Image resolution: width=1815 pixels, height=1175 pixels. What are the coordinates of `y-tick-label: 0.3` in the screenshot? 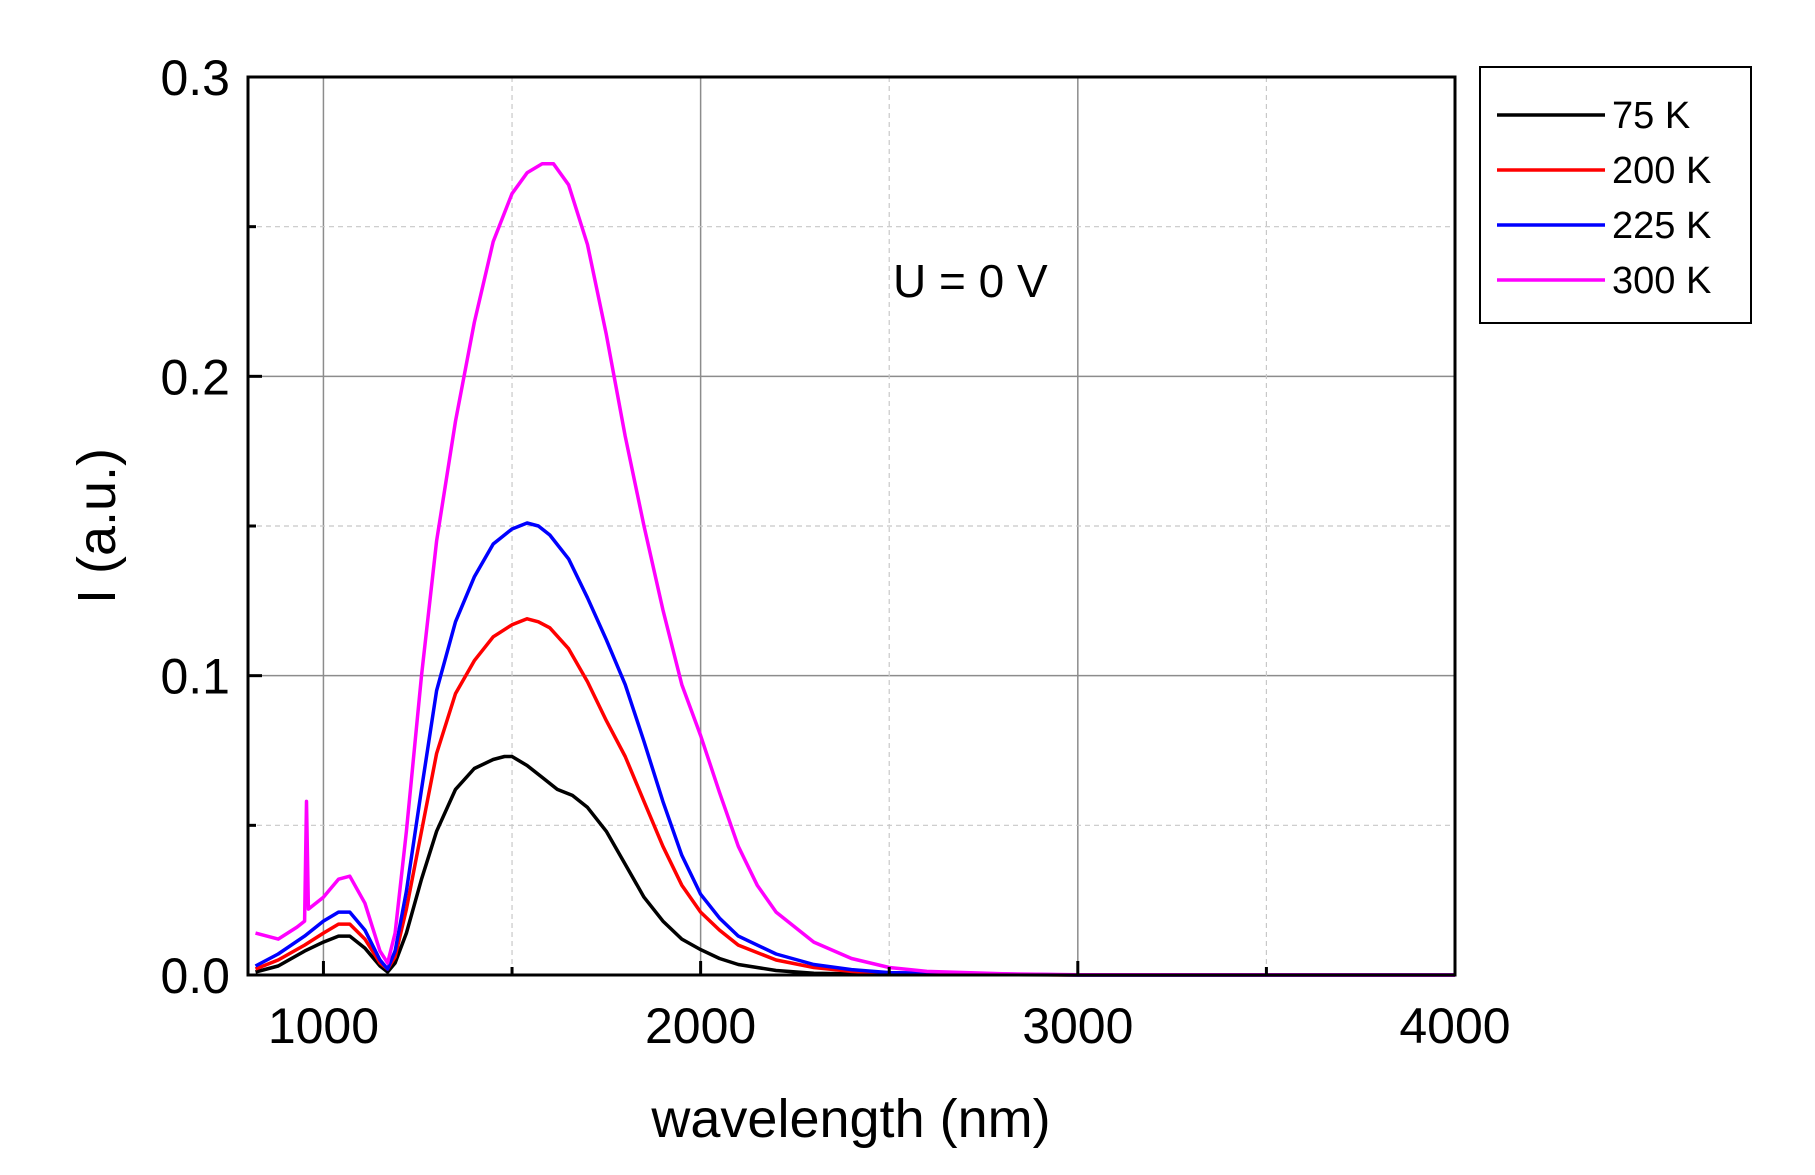 It's located at (195, 78).